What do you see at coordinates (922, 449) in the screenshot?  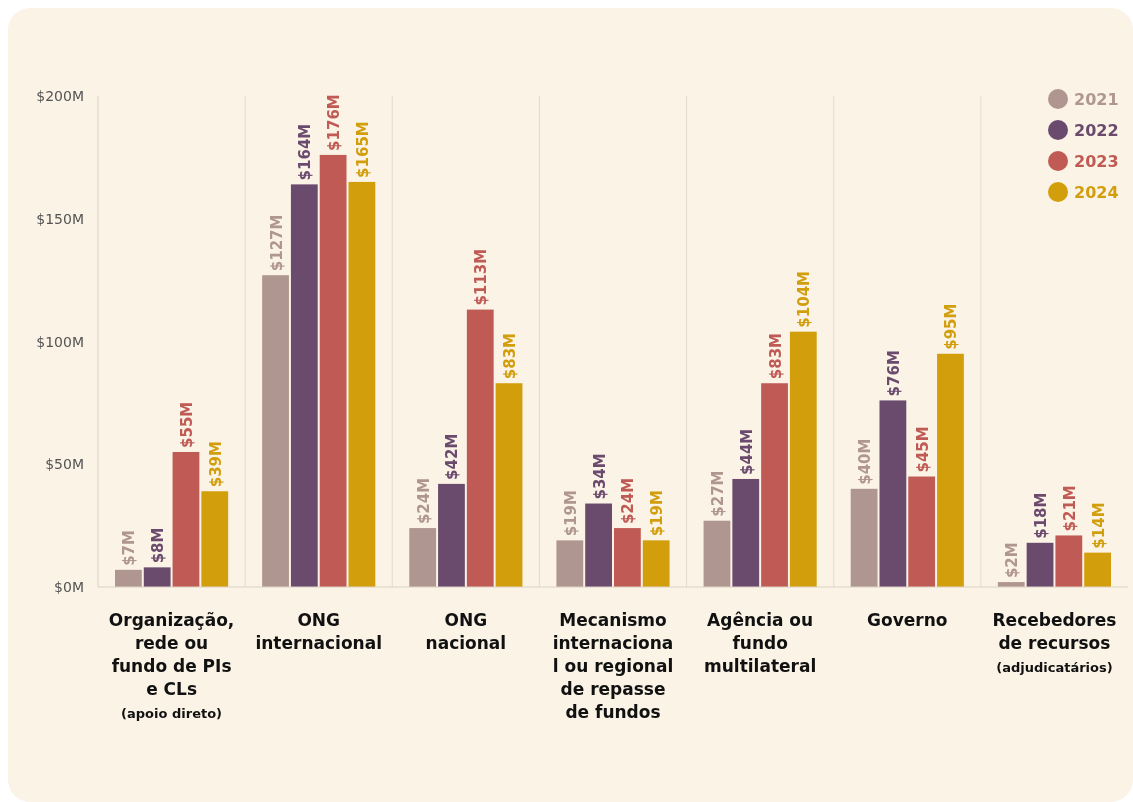 I see `data-label: $45M` at bounding box center [922, 449].